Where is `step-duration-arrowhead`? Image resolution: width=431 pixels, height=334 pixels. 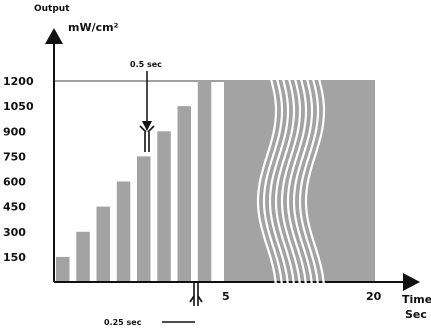
step-duration-arrowhead is located at coordinates (147, 126).